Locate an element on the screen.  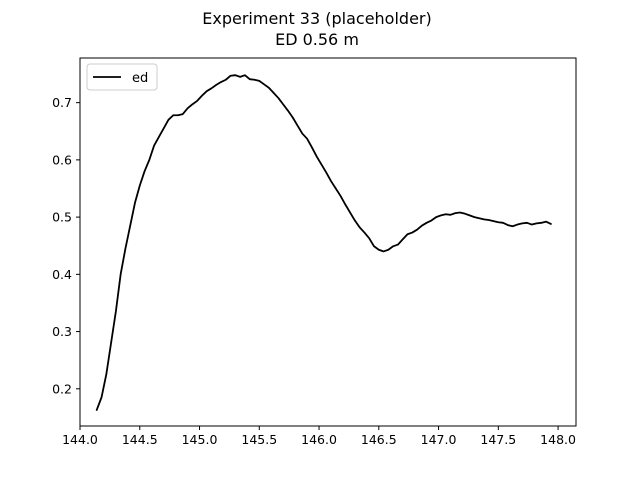
x-tick-label: 146.0 is located at coordinates (319, 439).